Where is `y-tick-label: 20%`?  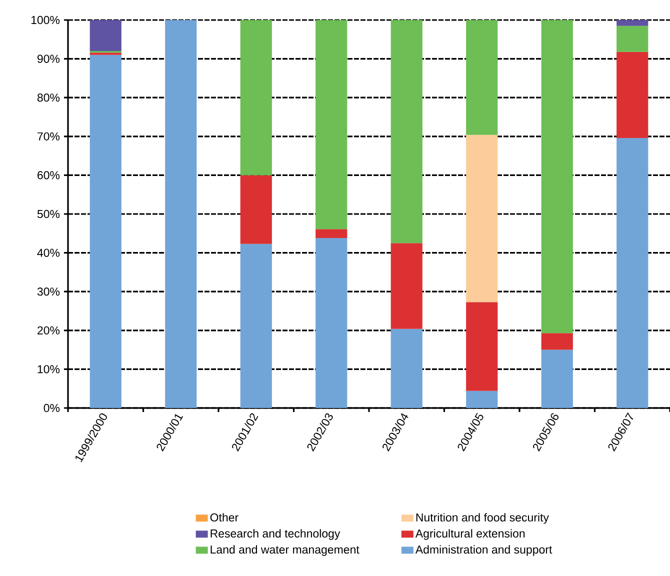 y-tick-label: 20% is located at coordinates (49, 330).